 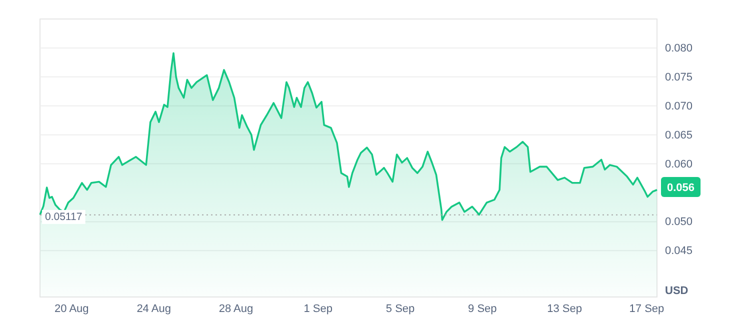 What do you see at coordinates (681, 188) in the screenshot?
I see `annotation: 0.056` at bounding box center [681, 188].